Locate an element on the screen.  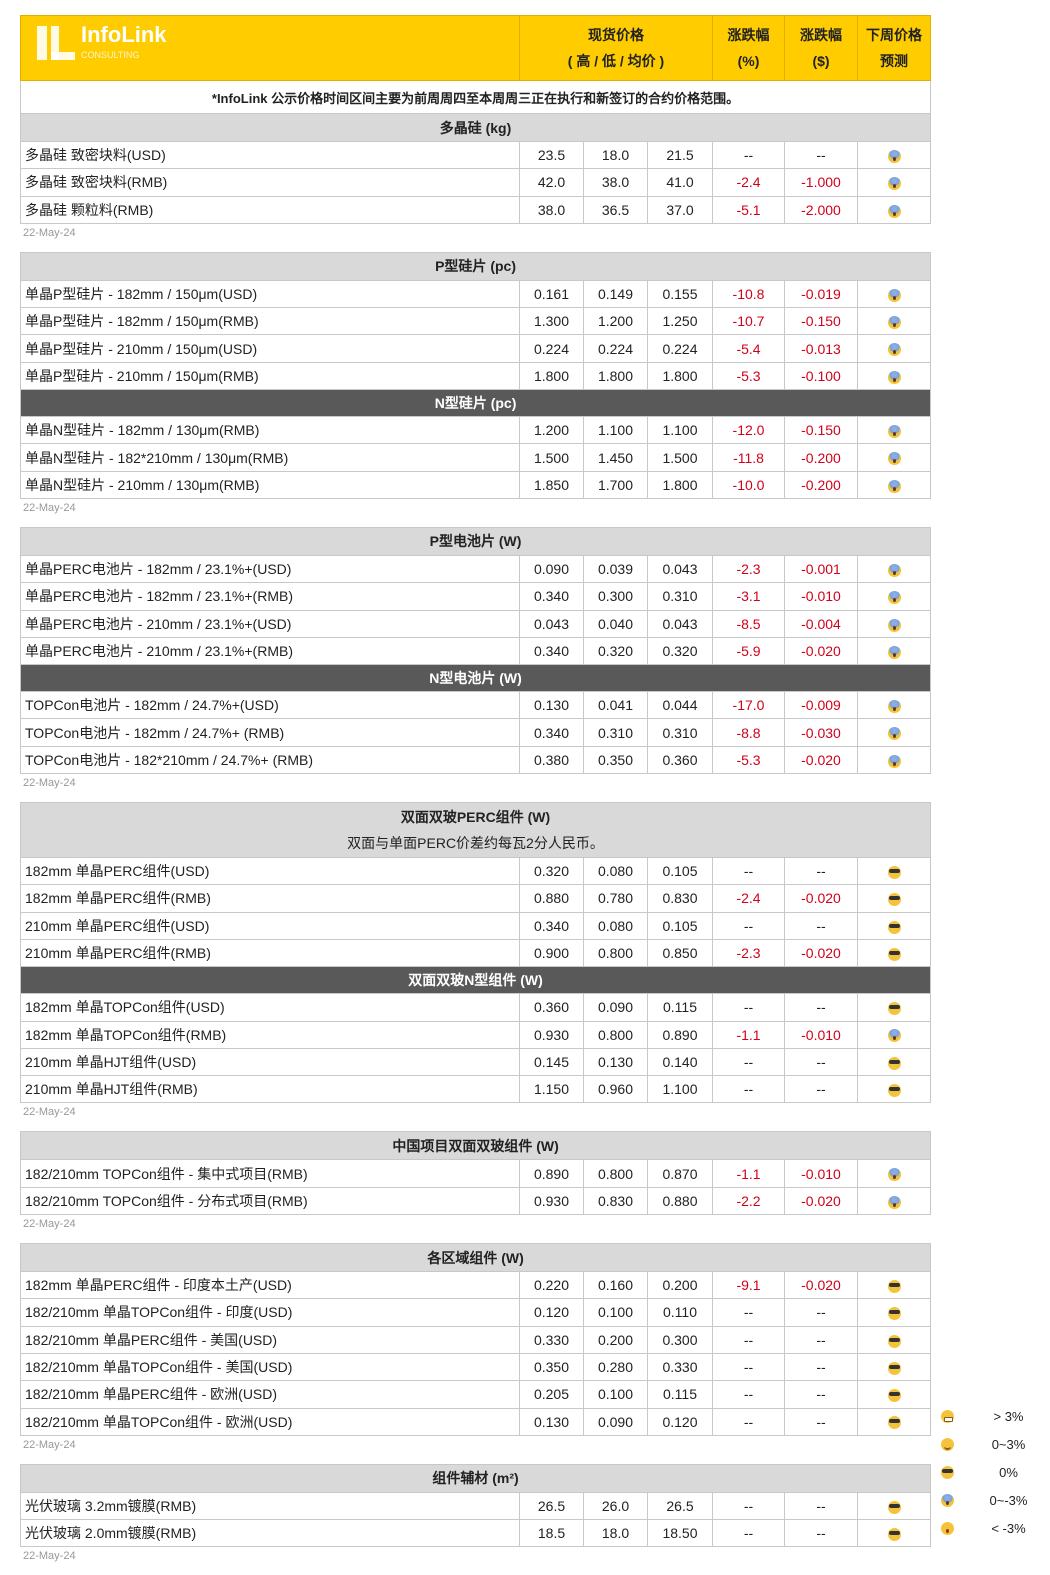
price-avg: 0.120 is located at coordinates (680, 1421).